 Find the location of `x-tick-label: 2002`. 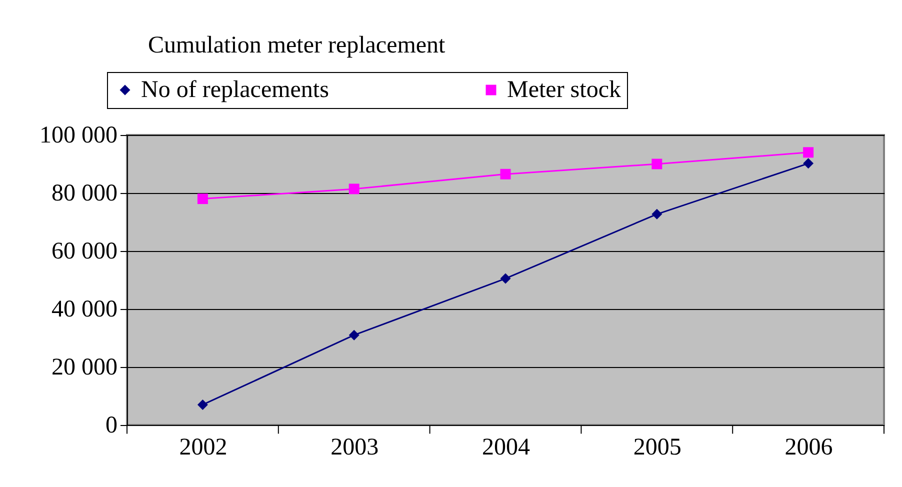

x-tick-label: 2002 is located at coordinates (203, 447).